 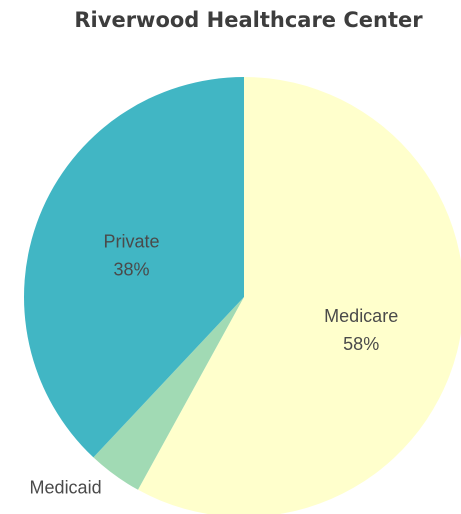 I want to click on pie-slice-medicaid, so click(x=169, y=393).